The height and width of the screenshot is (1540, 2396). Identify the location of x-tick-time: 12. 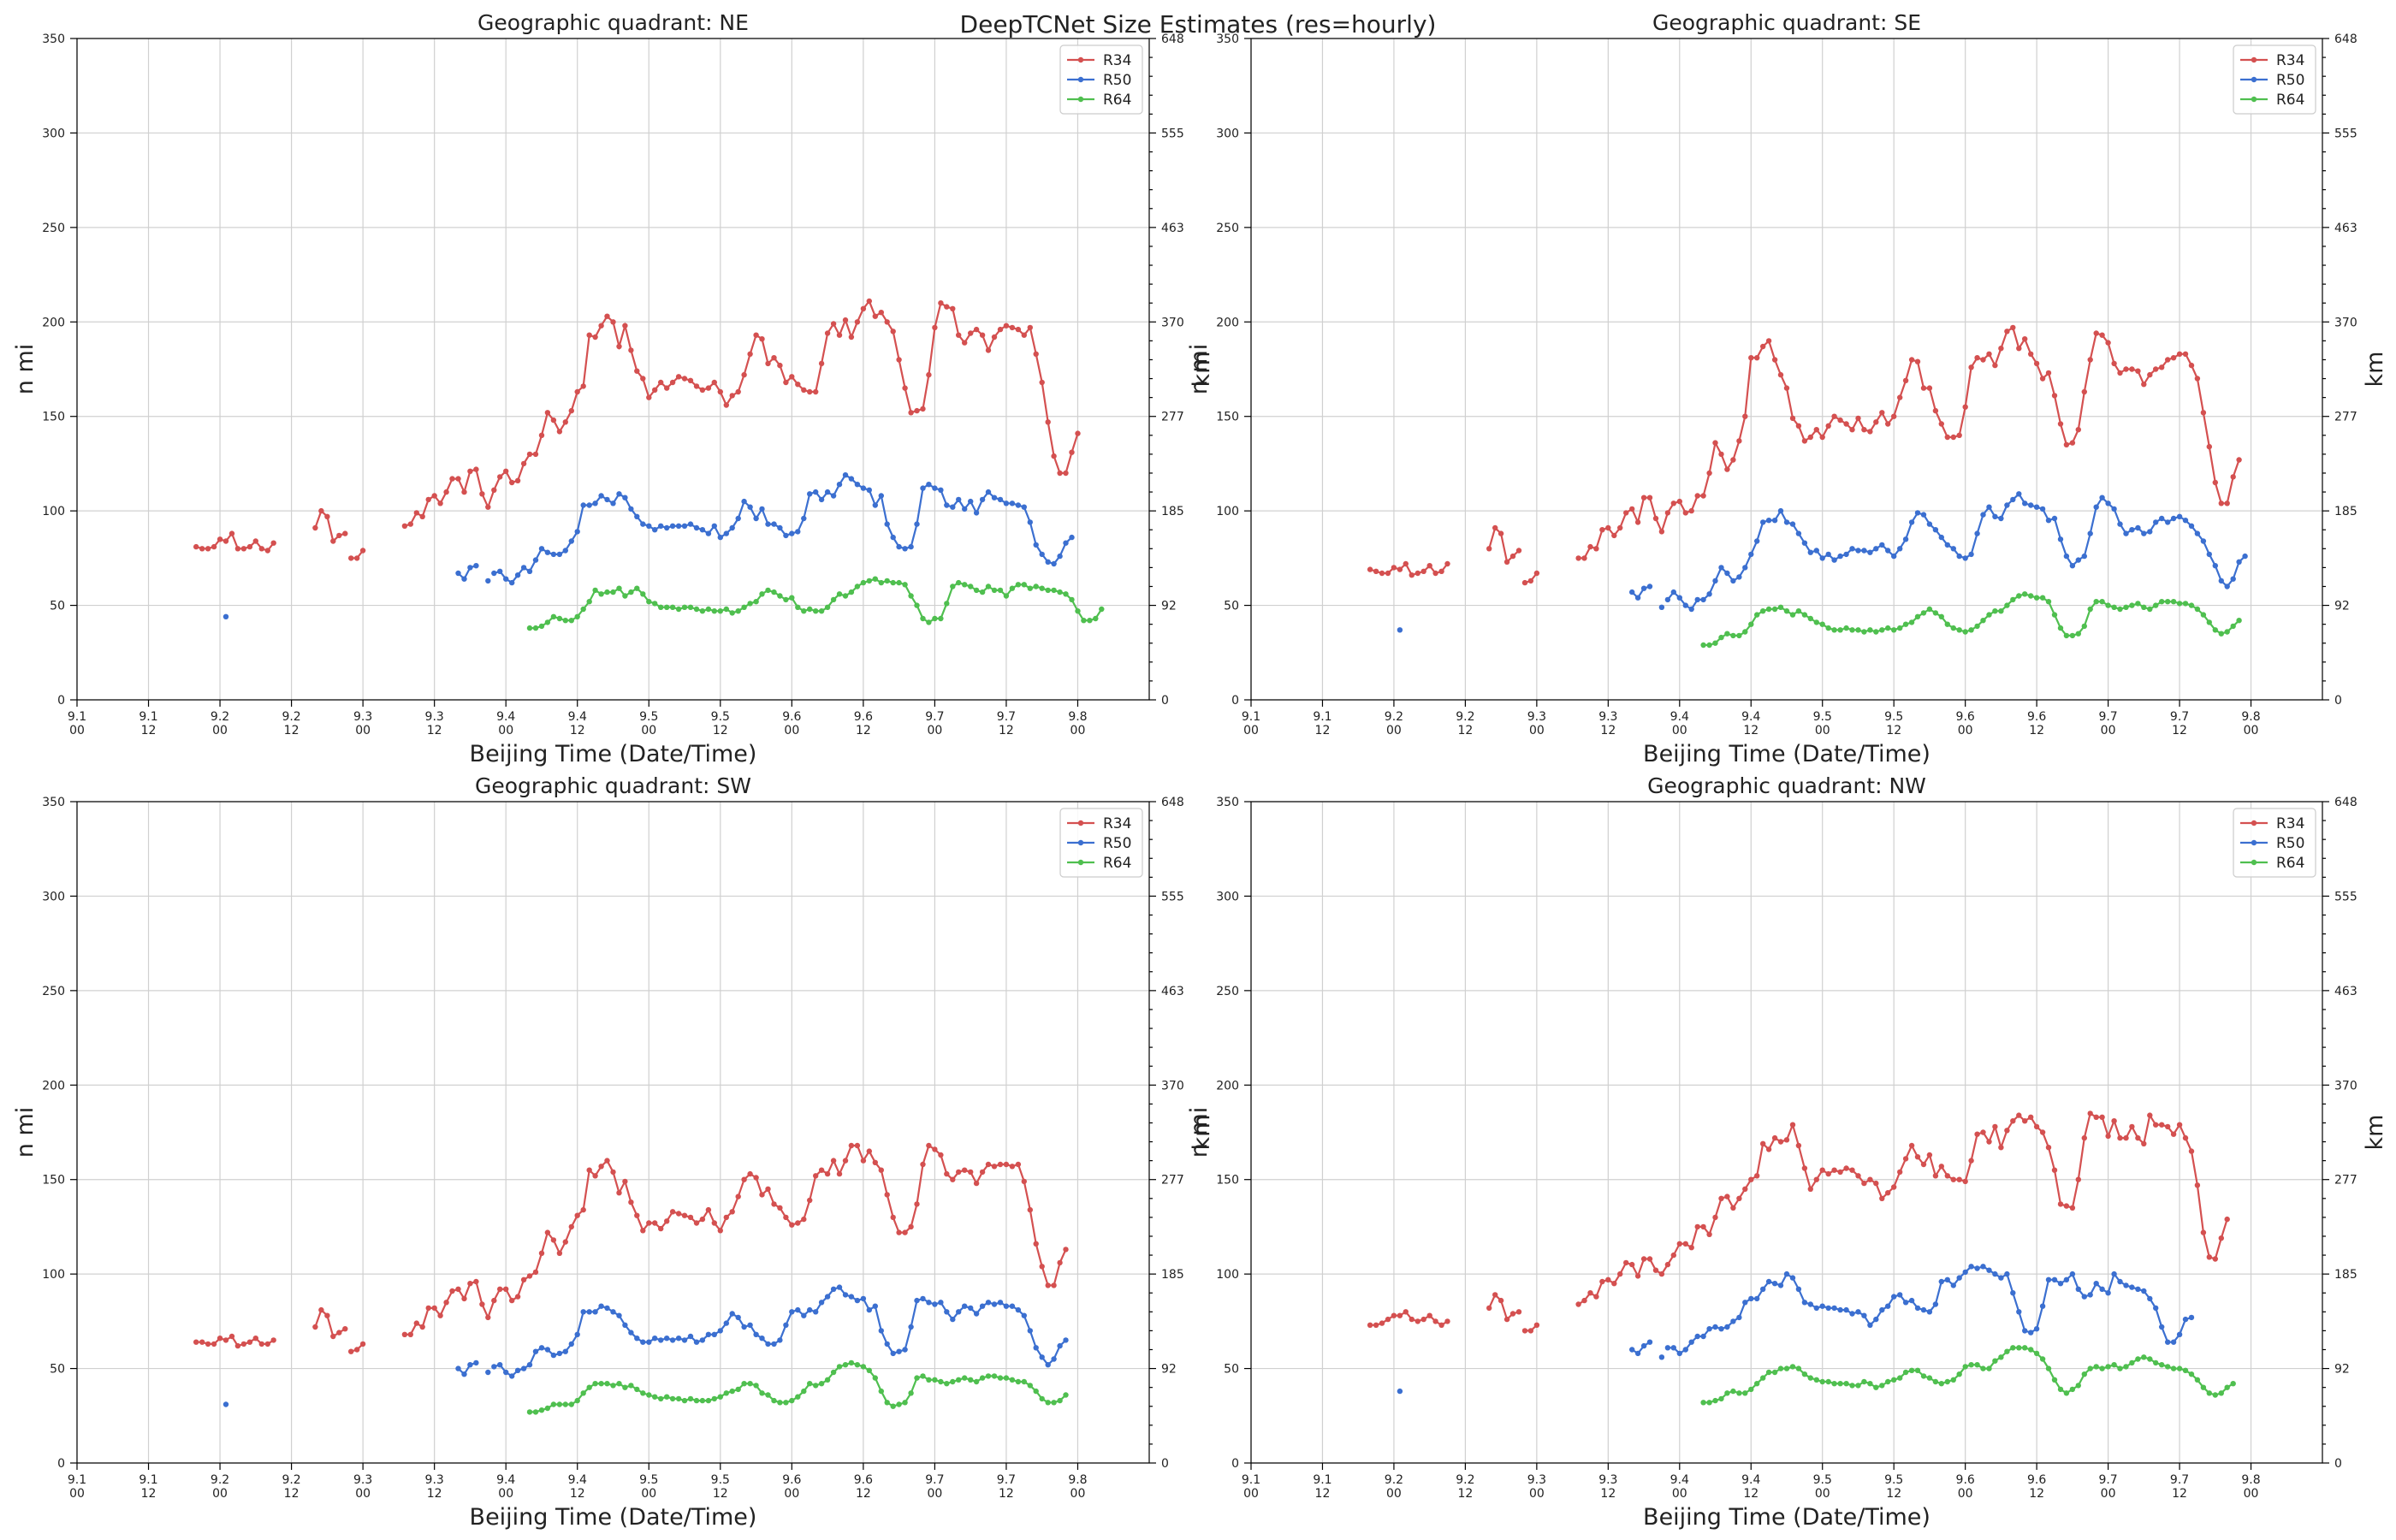
(149, 730).